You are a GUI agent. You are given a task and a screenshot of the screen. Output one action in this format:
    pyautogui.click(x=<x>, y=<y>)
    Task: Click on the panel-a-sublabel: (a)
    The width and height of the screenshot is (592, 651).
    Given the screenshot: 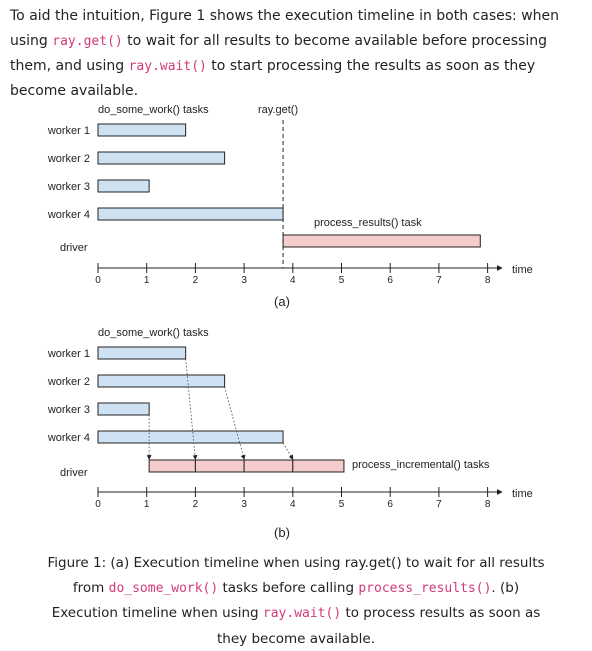 What is the action you would take?
    pyautogui.click(x=282, y=301)
    